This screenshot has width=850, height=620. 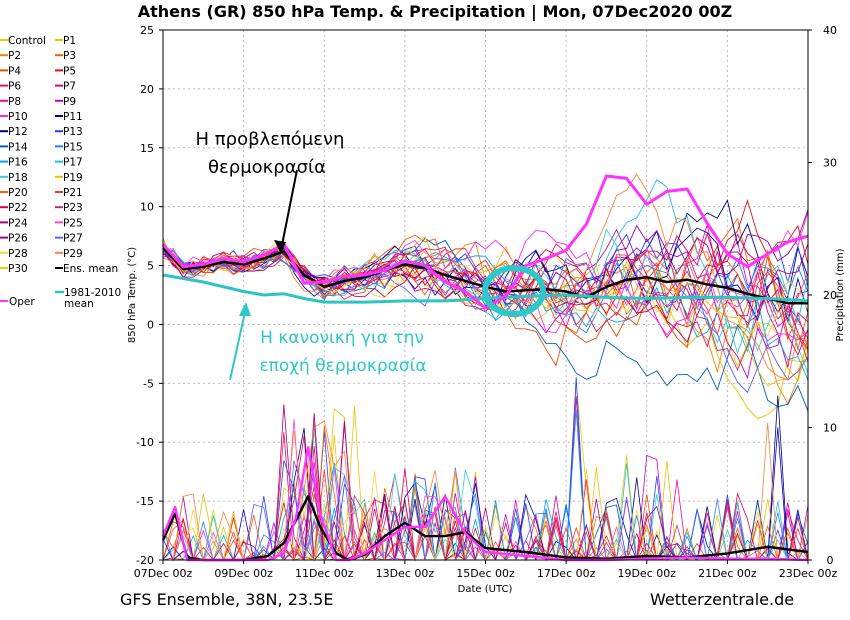 I want to click on ensemble-member-temp-line, so click(x=485, y=256).